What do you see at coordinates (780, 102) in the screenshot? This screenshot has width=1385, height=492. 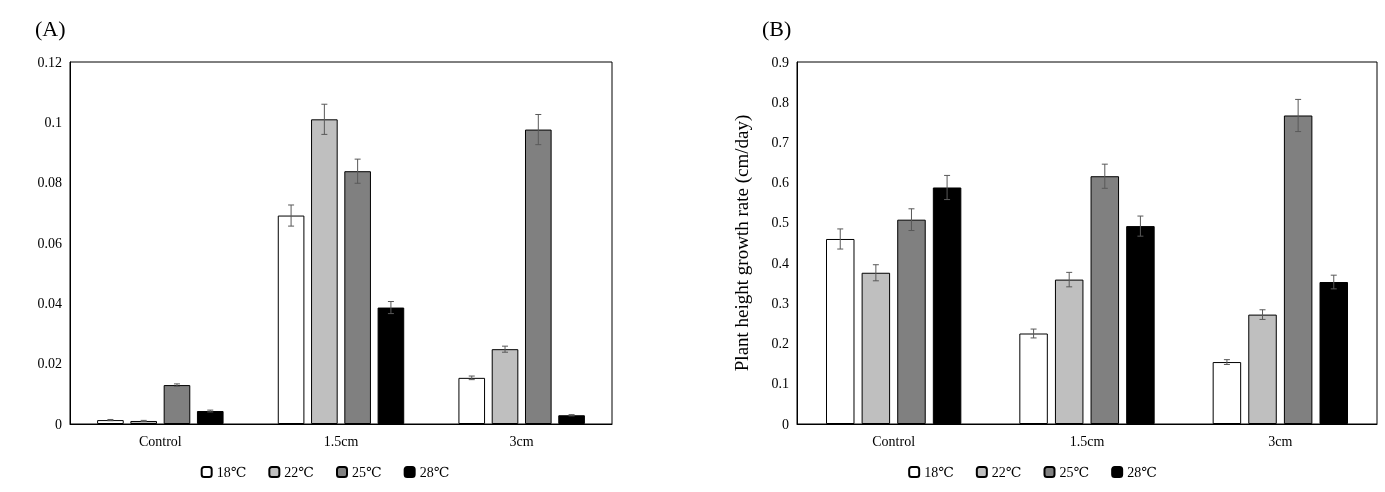 I see `y-tick-label: 0.8` at bounding box center [780, 102].